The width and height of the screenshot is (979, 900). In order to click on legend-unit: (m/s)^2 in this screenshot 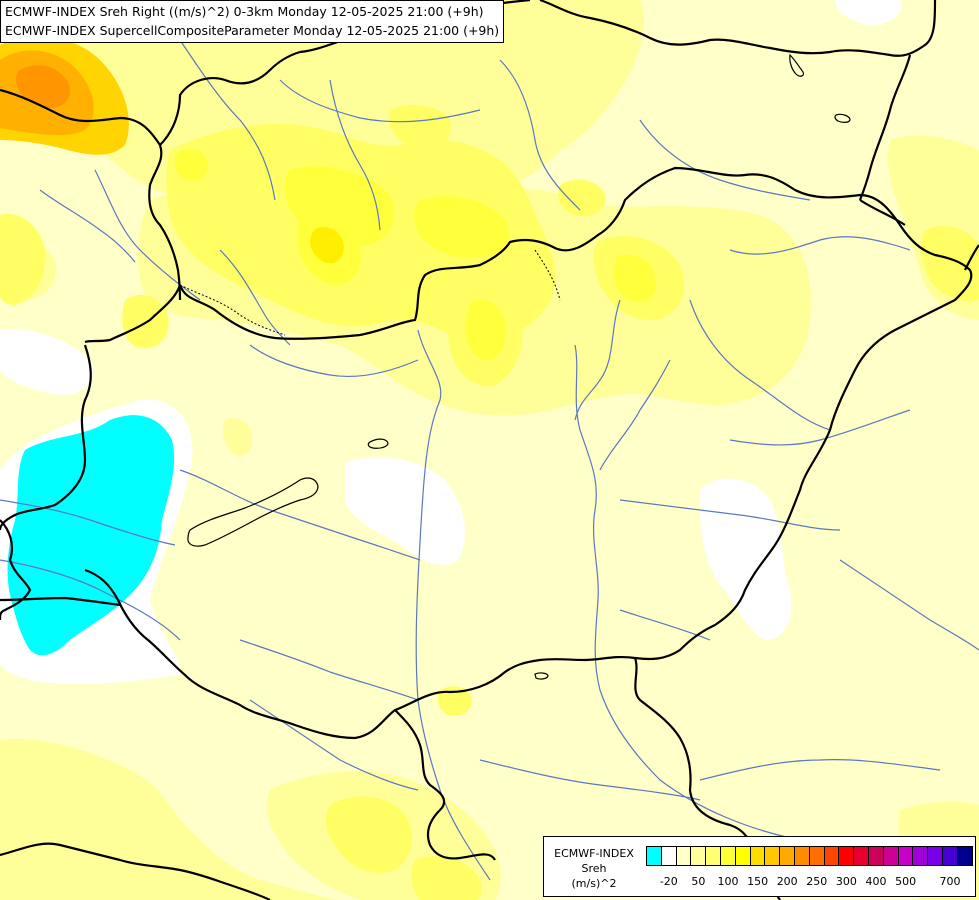, I will do `click(594, 883)`.